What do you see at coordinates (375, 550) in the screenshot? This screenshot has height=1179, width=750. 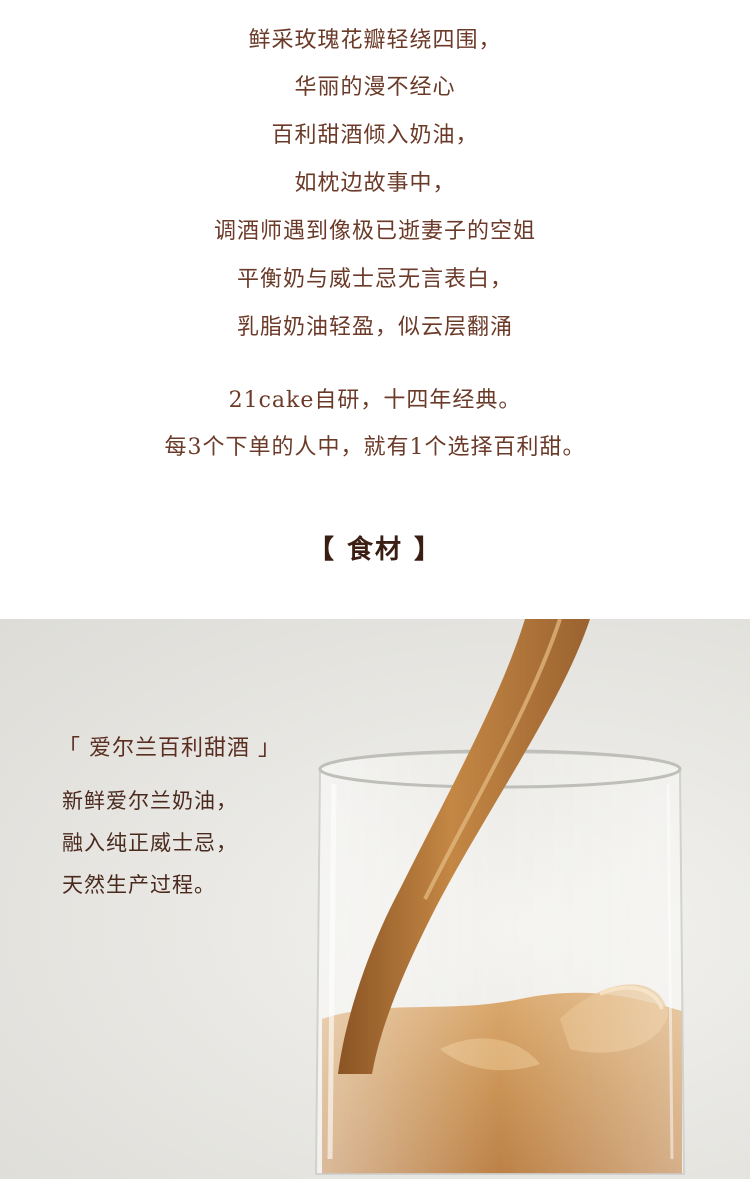 I see `section-heading: 【 食材 】` at bounding box center [375, 550].